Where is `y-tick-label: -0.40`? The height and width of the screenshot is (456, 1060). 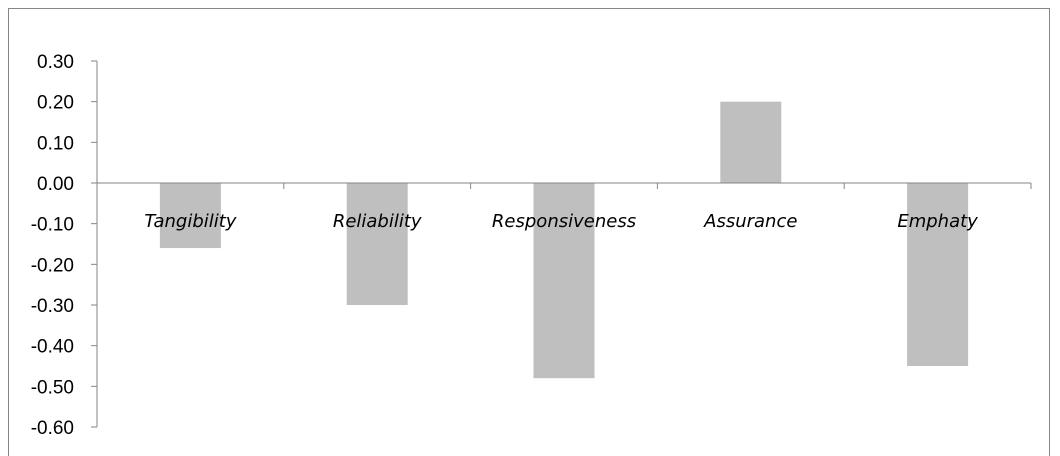
y-tick-label: -0.40 is located at coordinates (52, 347).